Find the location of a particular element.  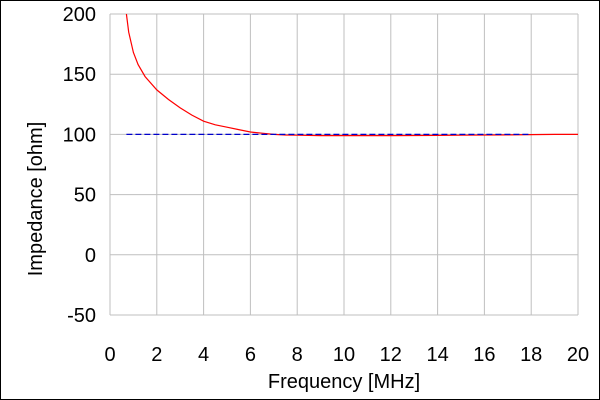

x-tick-label: 10 is located at coordinates (344, 355).